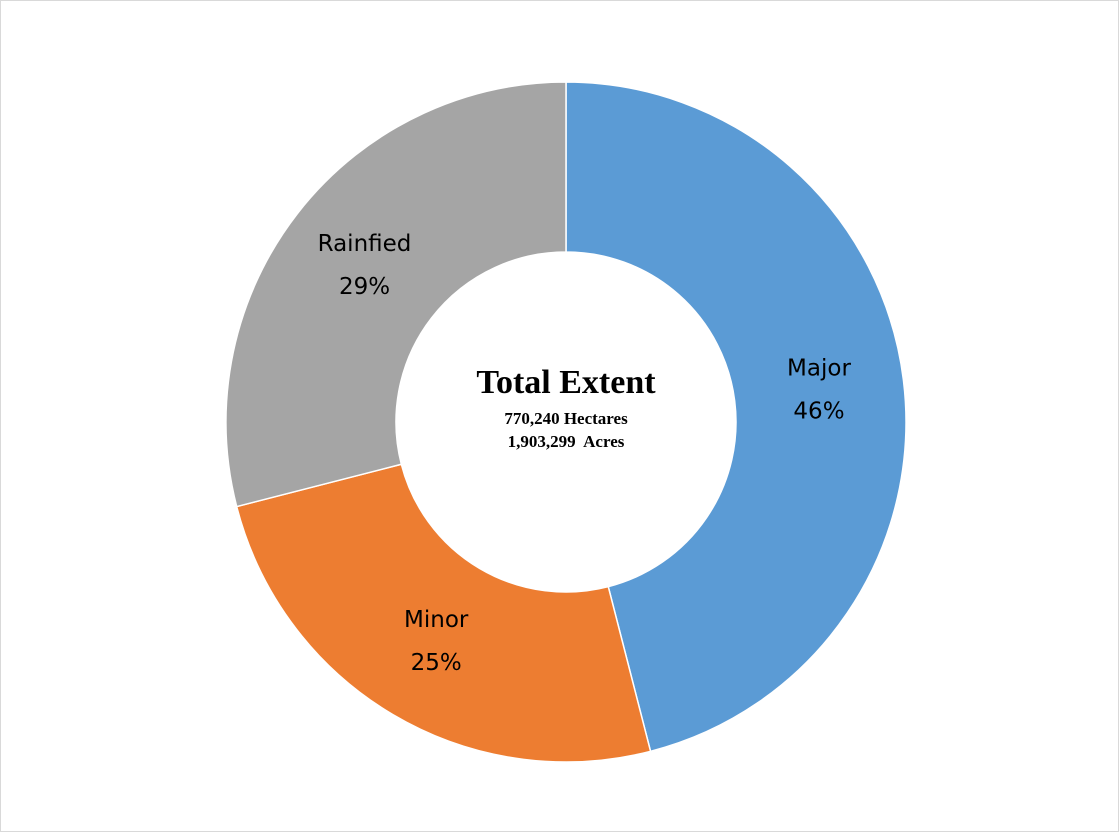 The height and width of the screenshot is (832, 1119). I want to click on center-line: 770,240 Hectares, so click(566, 418).